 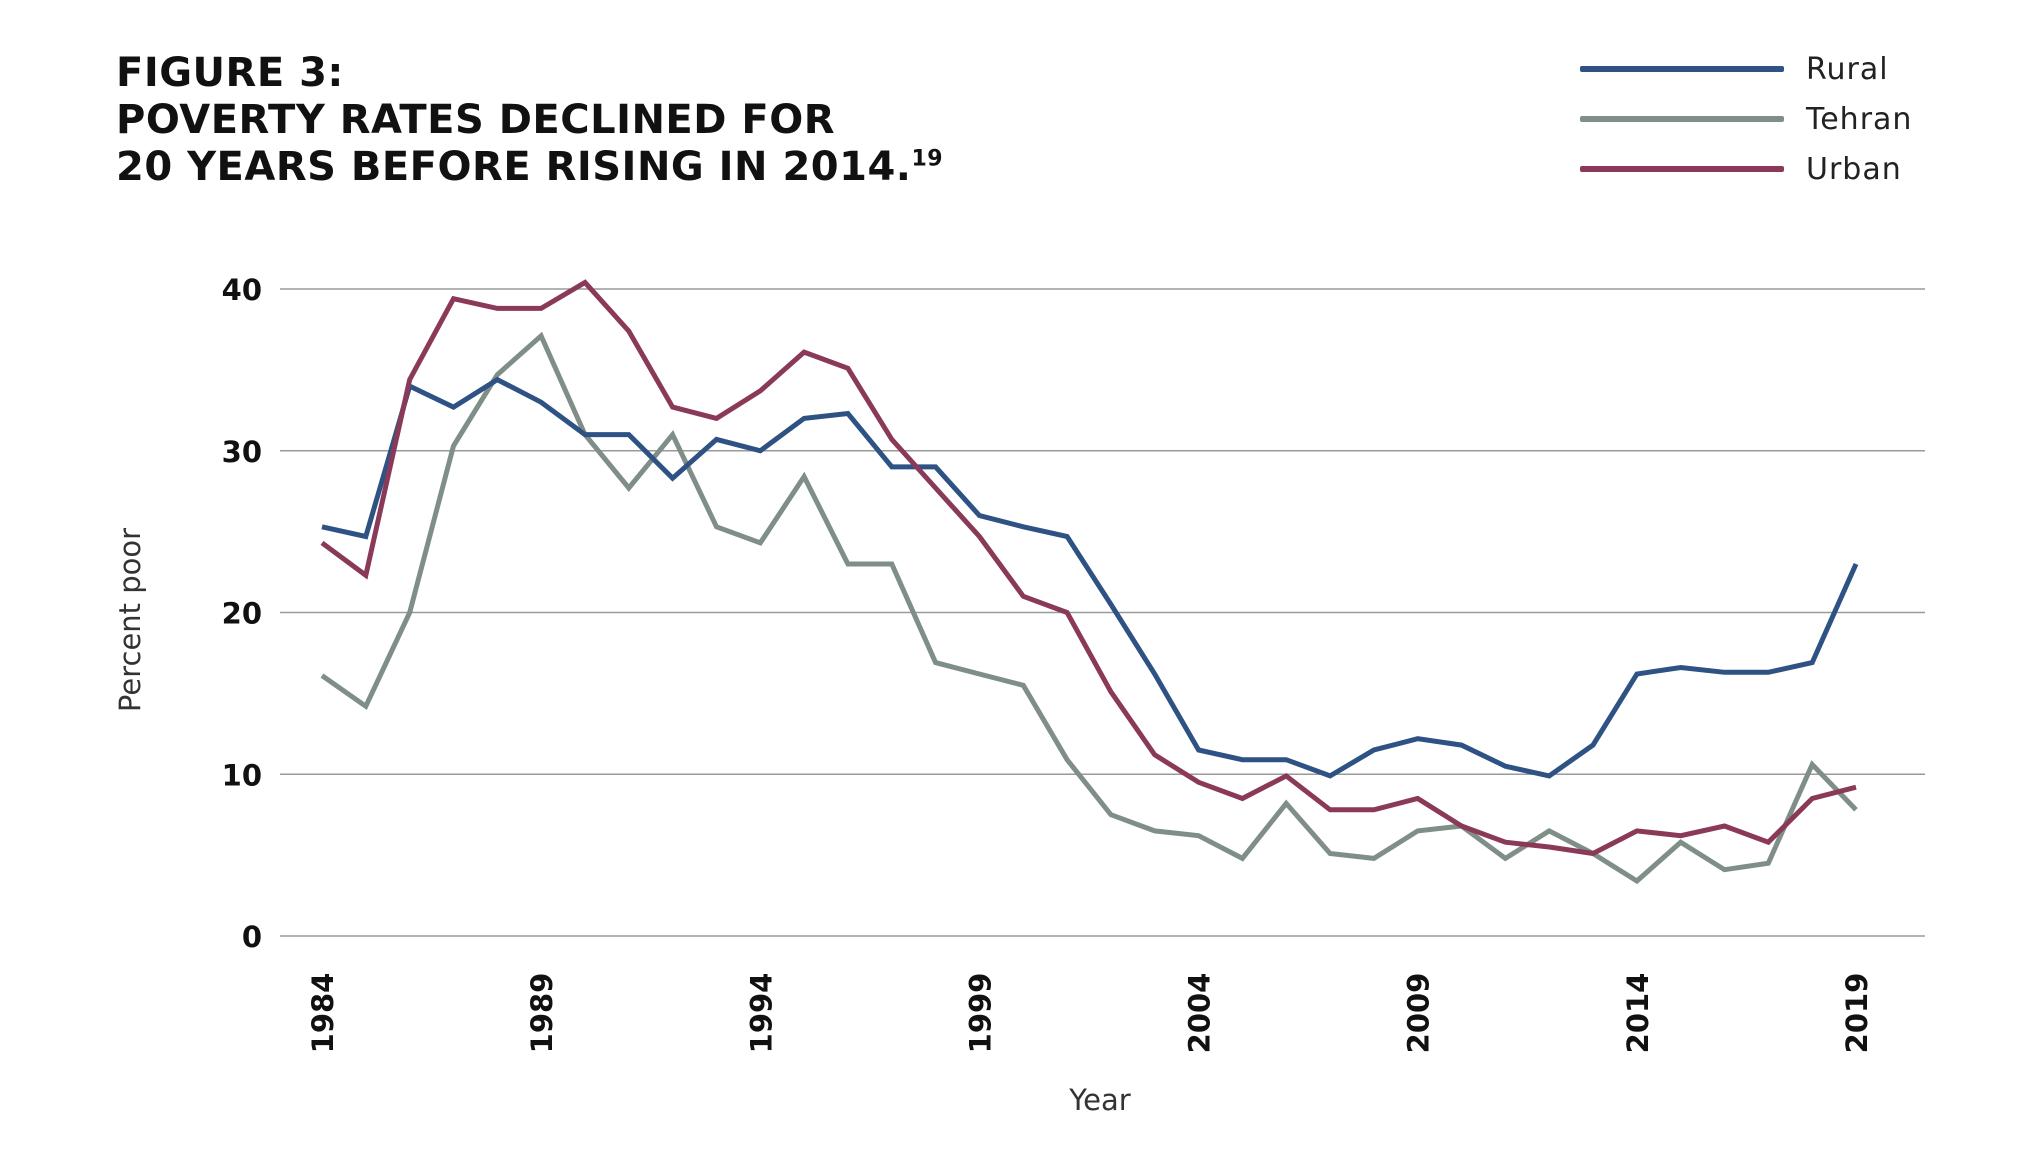 I want to click on y-axis-ticks: 0 10 20 30 40, so click(x=242, y=613).